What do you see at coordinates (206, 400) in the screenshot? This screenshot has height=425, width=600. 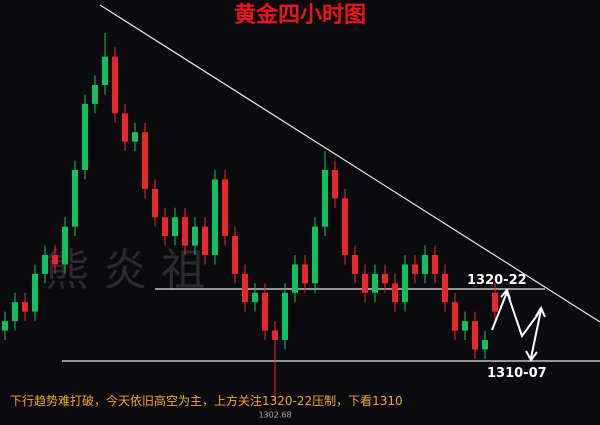 I see `caption: 下行趋势难打破，今天依旧高空为主，上方关注1320-22压制，下看1310` at bounding box center [206, 400].